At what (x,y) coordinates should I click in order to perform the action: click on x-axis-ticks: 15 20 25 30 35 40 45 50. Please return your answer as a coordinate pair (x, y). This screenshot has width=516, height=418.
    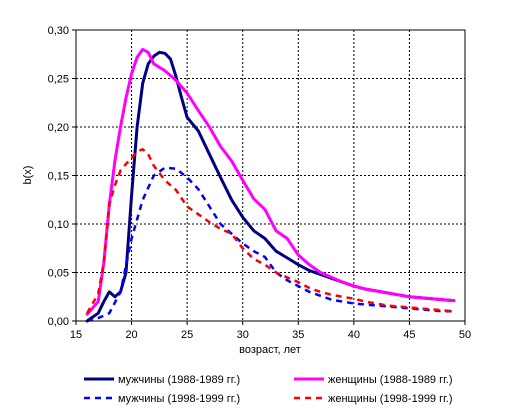
    Looking at the image, I should click on (270, 331).